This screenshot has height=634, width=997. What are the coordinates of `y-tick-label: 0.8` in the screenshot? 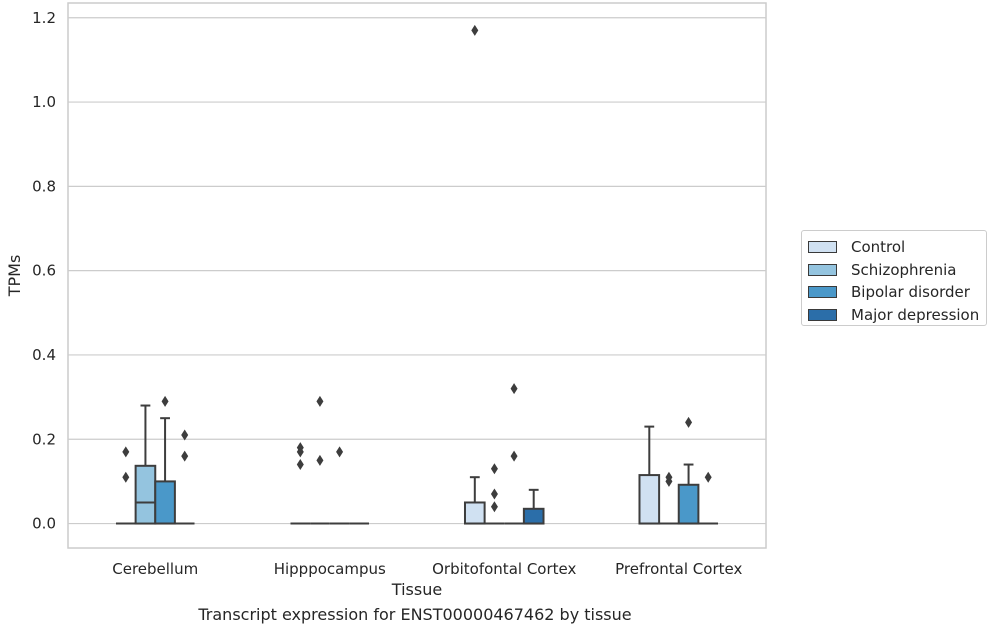 It's located at (44, 186).